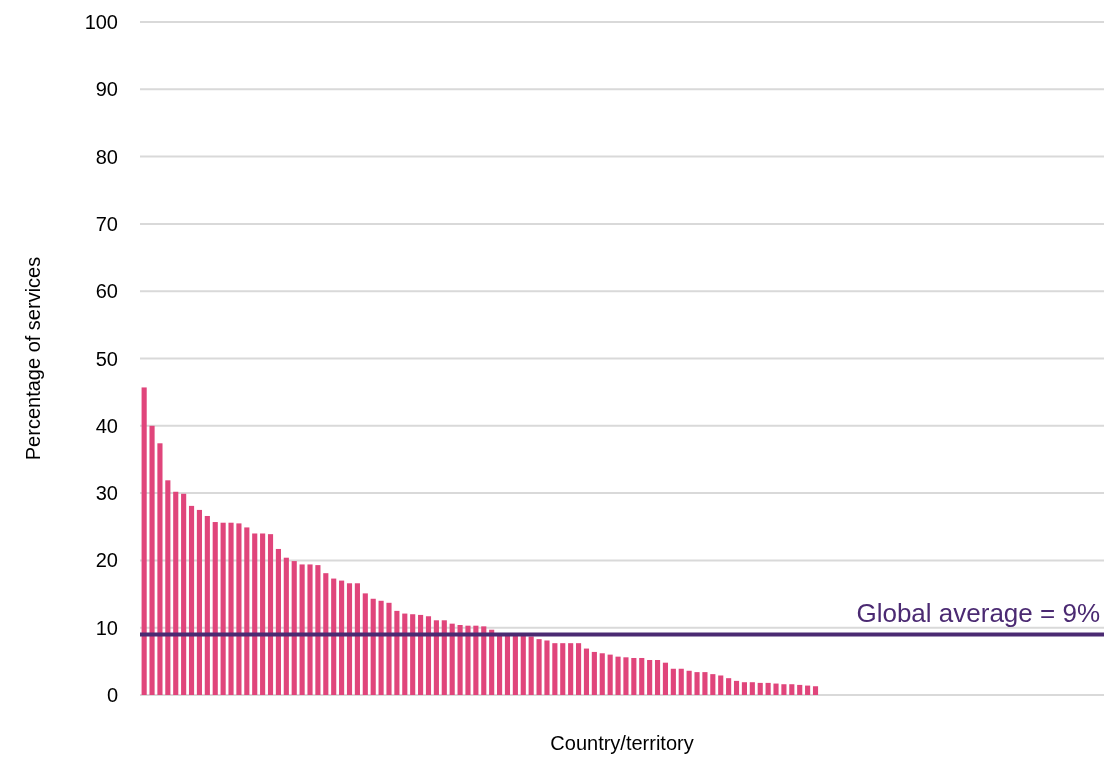 Image resolution: width=1104 pixels, height=758 pixels. Describe the element at coordinates (622, 743) in the screenshot. I see `x-axis-title: Country/territory` at that location.